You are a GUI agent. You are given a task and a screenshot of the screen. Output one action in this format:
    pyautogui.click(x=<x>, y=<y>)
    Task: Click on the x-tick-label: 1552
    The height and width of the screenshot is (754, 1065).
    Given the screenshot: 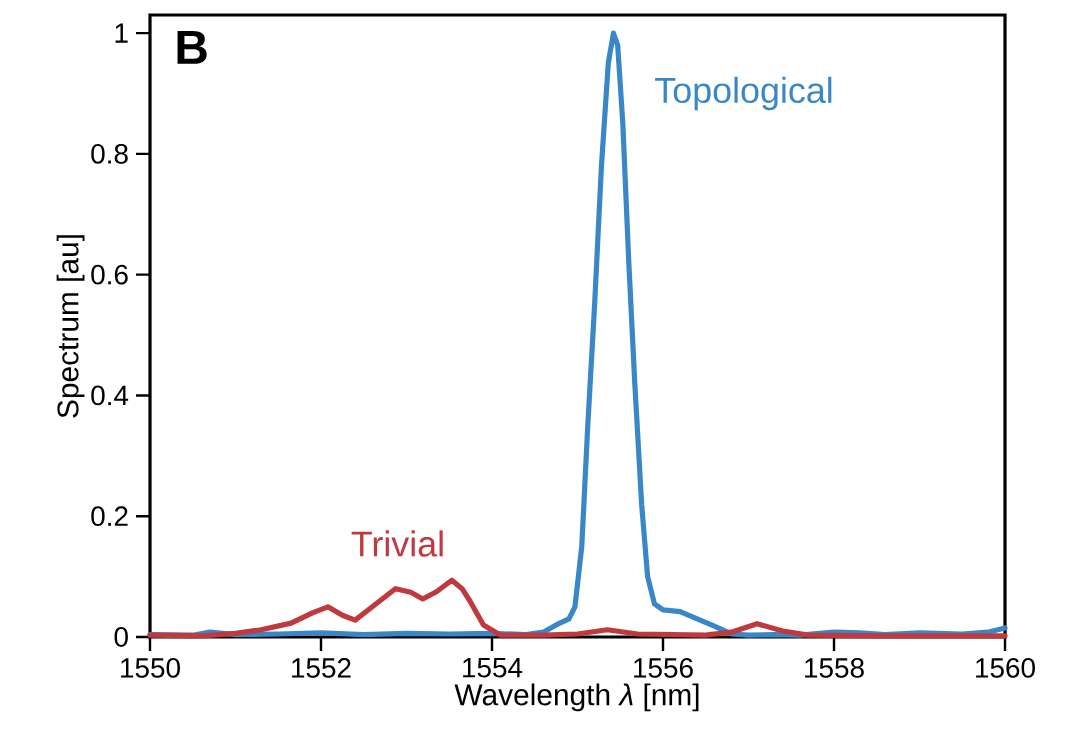 What is the action you would take?
    pyautogui.click(x=321, y=668)
    